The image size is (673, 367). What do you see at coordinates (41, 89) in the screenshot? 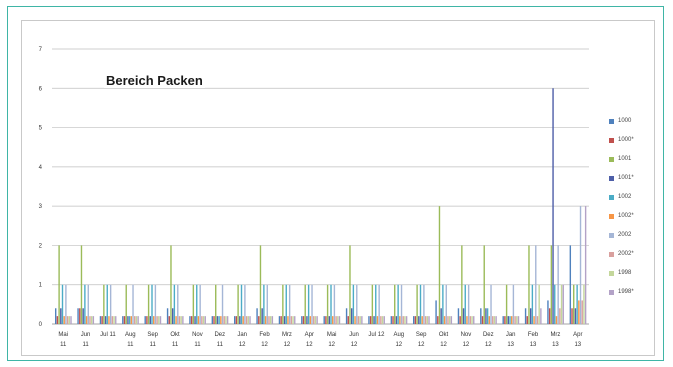
I see `y-tick-label: 6` at bounding box center [41, 89].